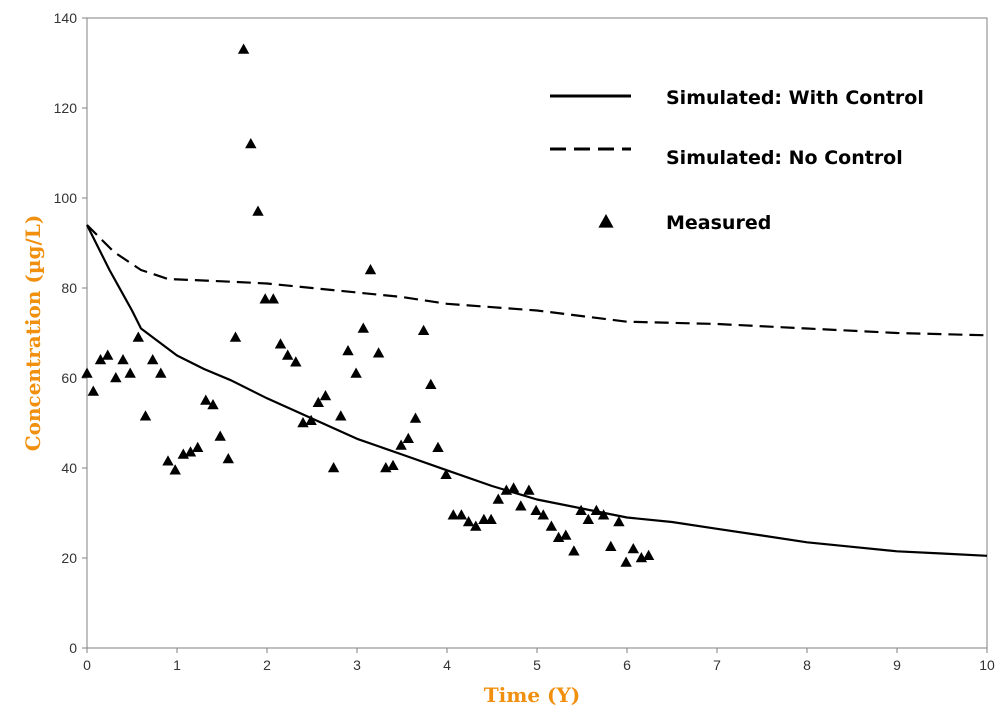  I want to click on legend-label: Simulated: No Control, so click(784, 158).